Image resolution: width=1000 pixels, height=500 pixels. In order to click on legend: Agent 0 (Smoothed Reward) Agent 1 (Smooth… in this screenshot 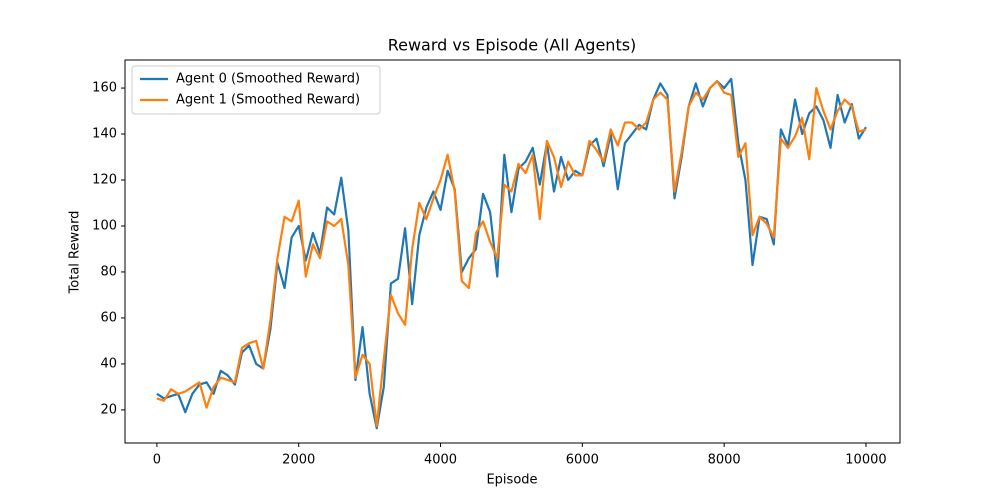, I will do `click(256, 90)`.